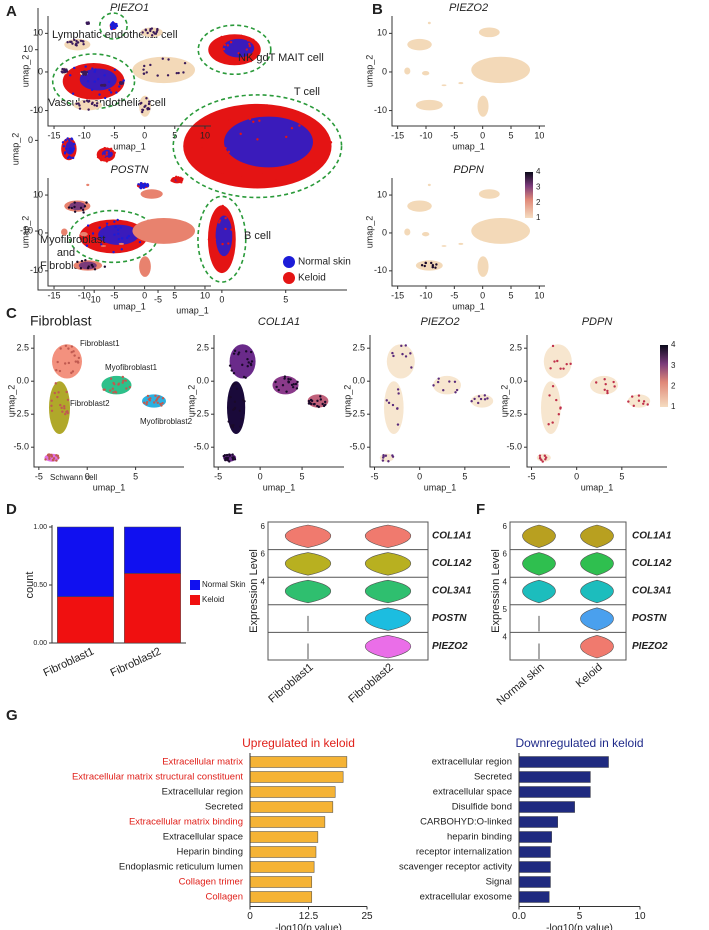 The height and width of the screenshot is (930, 709). Describe the element at coordinates (40, 585) in the screenshot. I see `y-tick-label: 0.50` at that location.